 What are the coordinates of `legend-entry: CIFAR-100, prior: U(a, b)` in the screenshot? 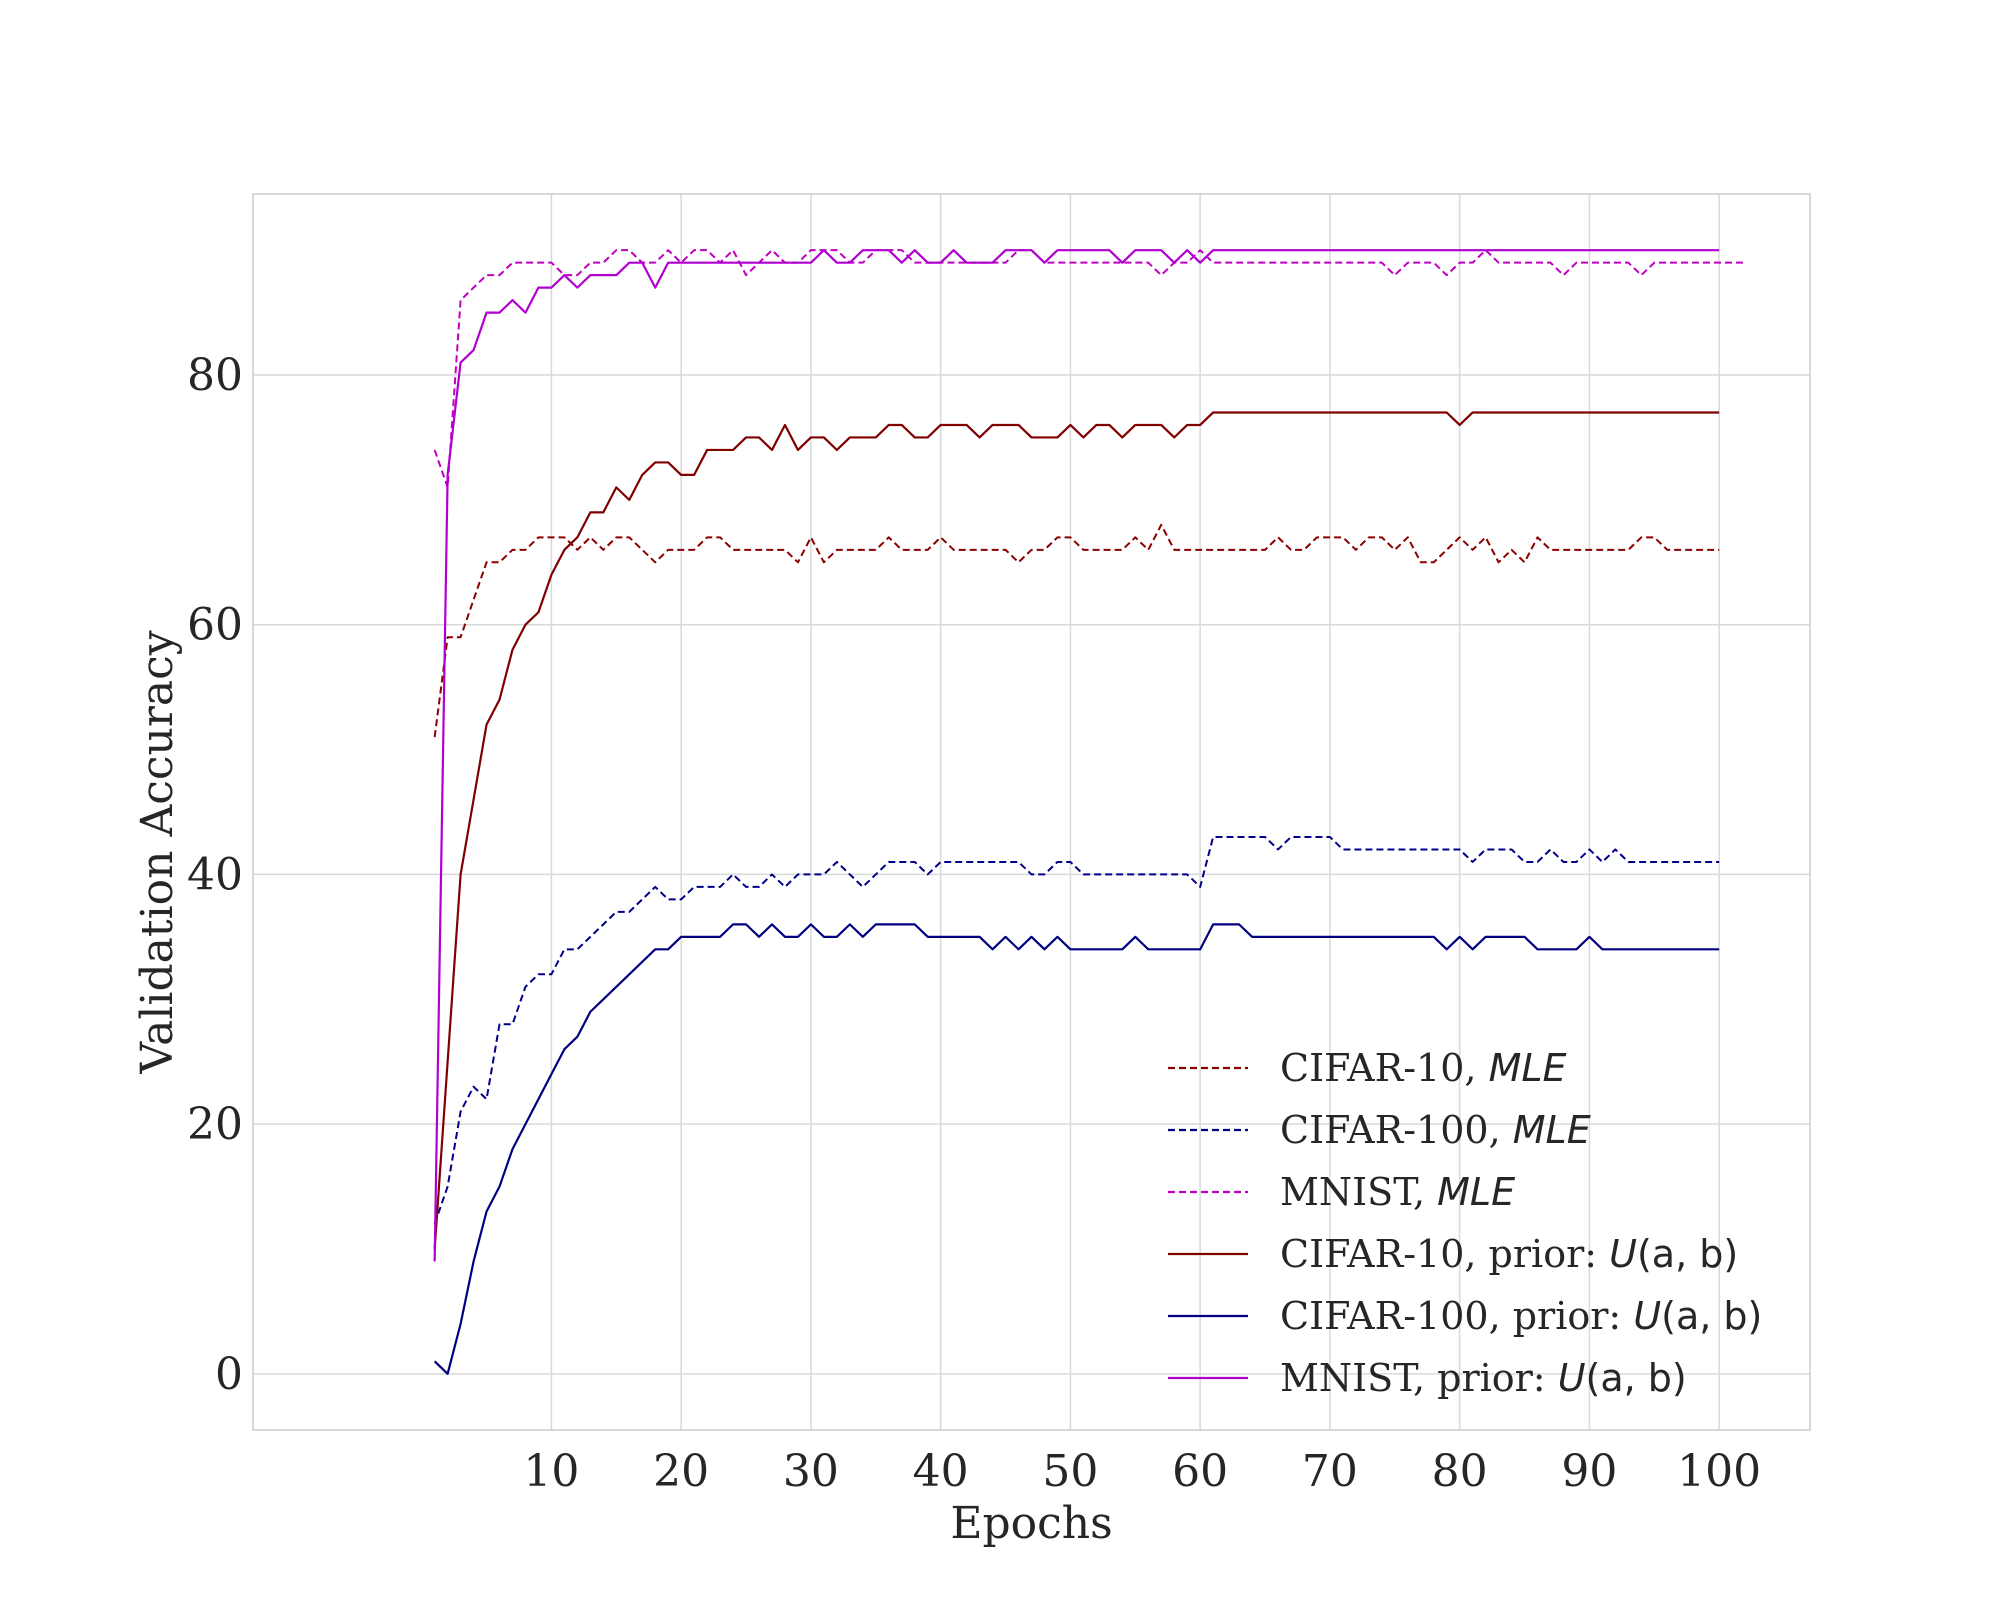 It's located at (1521, 1316).